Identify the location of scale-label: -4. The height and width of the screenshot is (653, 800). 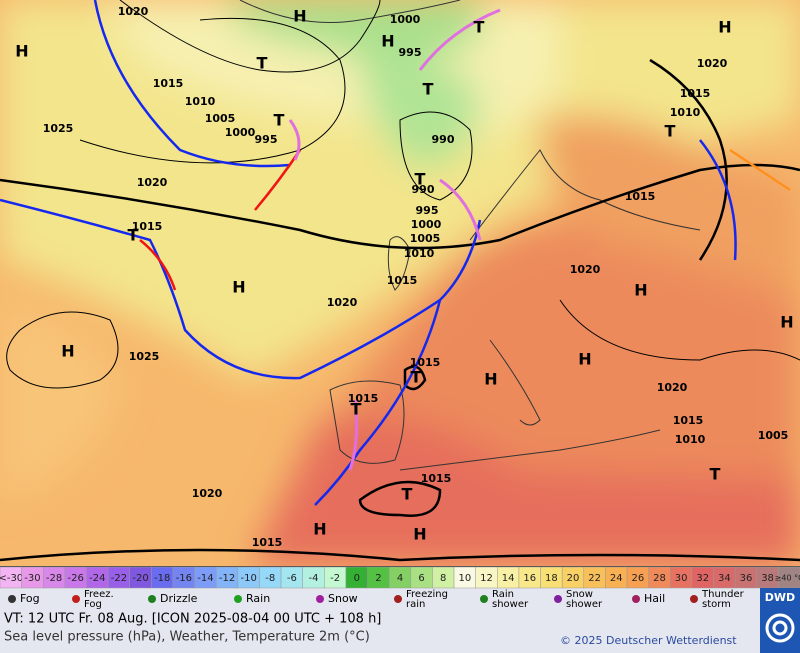
(314, 578).